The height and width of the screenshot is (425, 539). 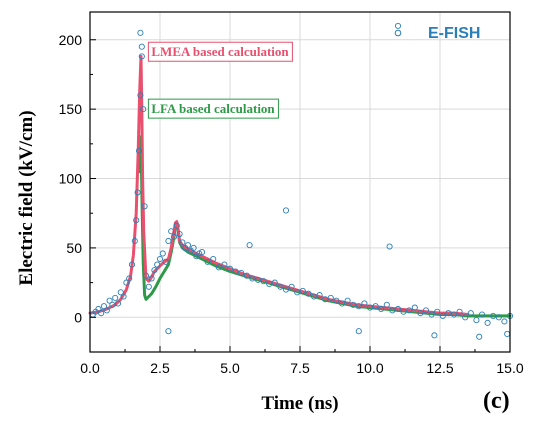 What do you see at coordinates (496, 401) in the screenshot?
I see `panel-label: (c)` at bounding box center [496, 401].